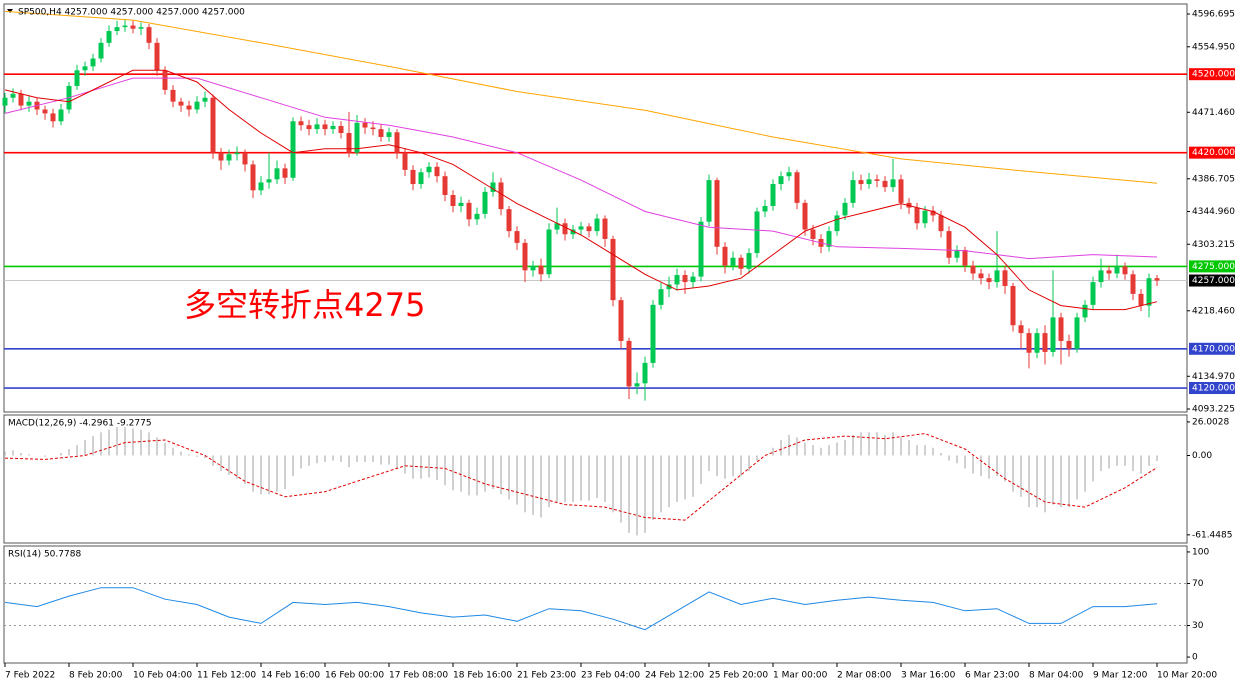 This screenshot has height=688, width=1240. What do you see at coordinates (674, 676) in the screenshot?
I see `x-tick-label: 24 Feb 12:00` at bounding box center [674, 676].